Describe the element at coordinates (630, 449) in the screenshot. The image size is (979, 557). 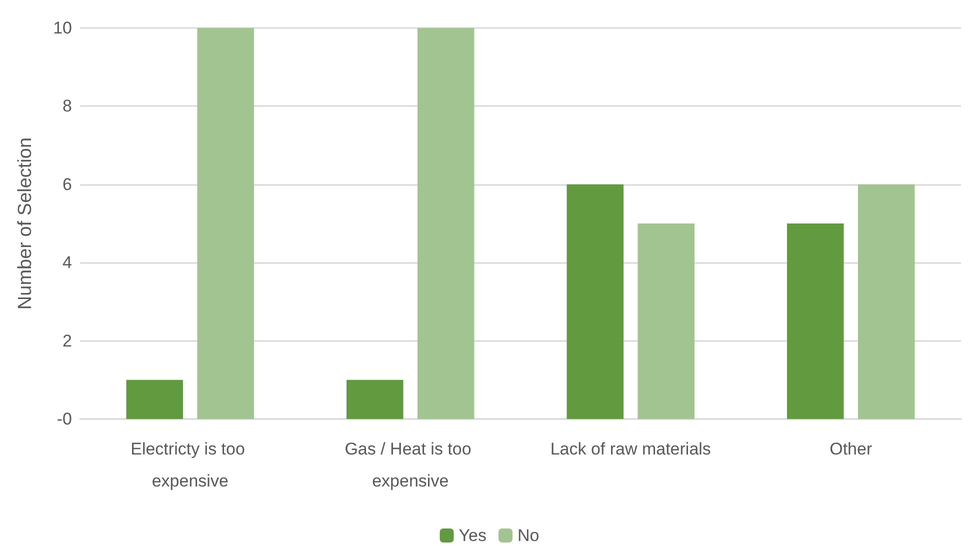
I see `x-tick-label: Lack of raw materials` at that location.